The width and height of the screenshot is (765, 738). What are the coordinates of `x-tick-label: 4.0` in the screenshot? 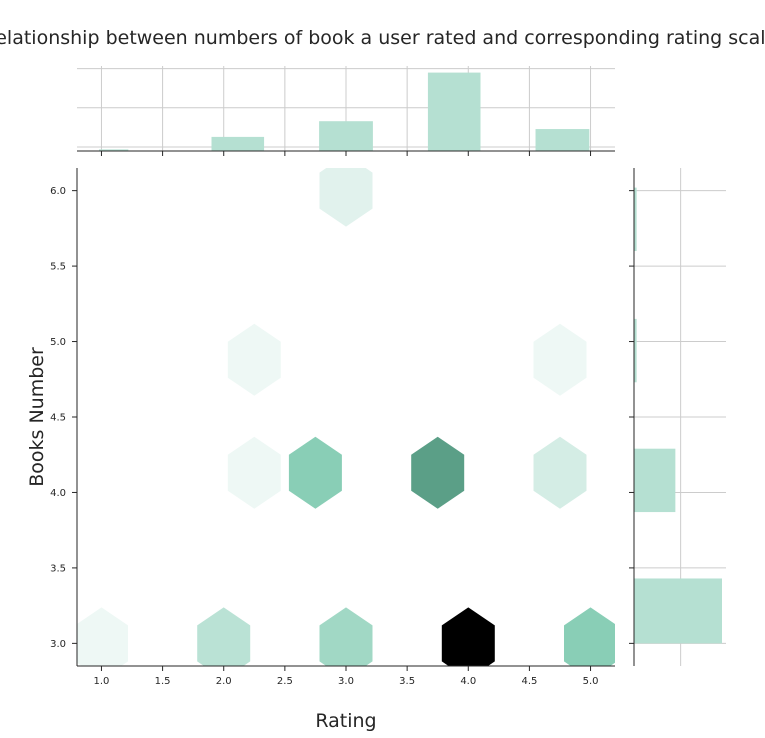 It's located at (468, 681).